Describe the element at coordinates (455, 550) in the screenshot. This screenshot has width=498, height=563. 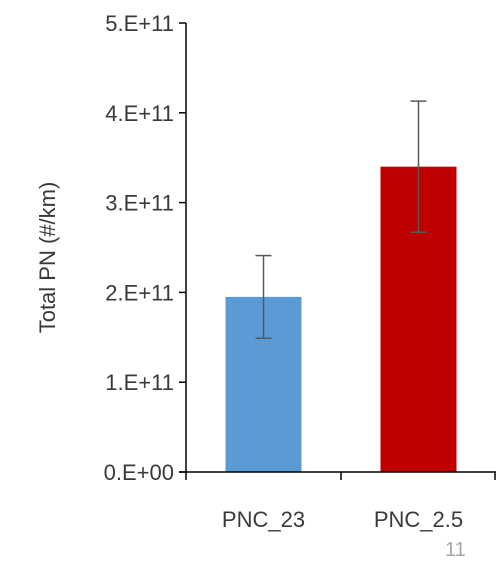
I see `slide-number: 11` at that location.